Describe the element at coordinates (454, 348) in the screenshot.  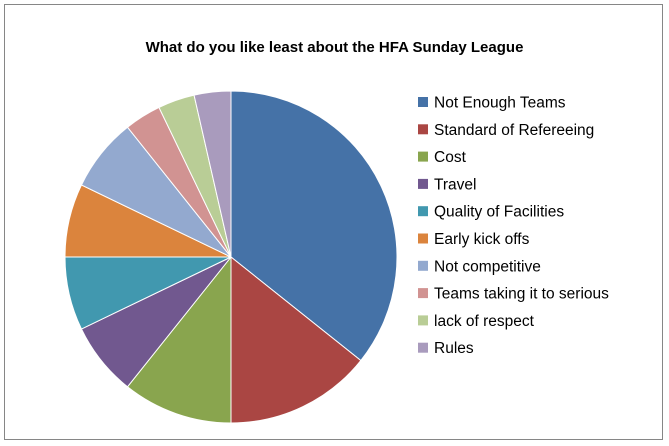
I see `legend-label-9: Rules` at that location.